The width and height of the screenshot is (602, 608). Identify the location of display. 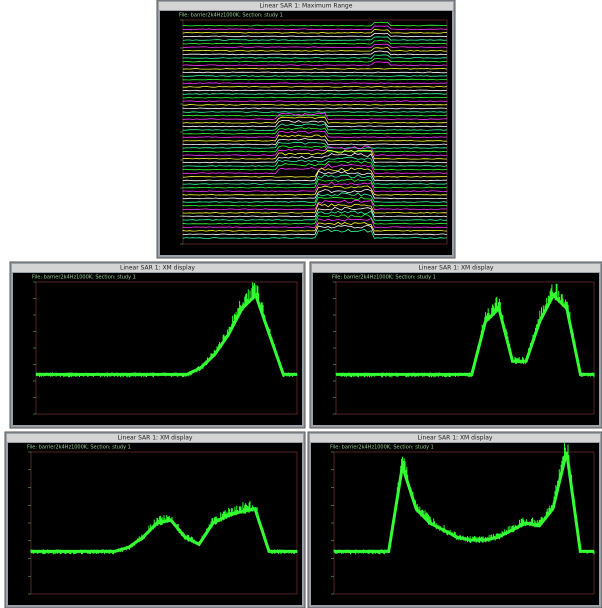
(455, 524).